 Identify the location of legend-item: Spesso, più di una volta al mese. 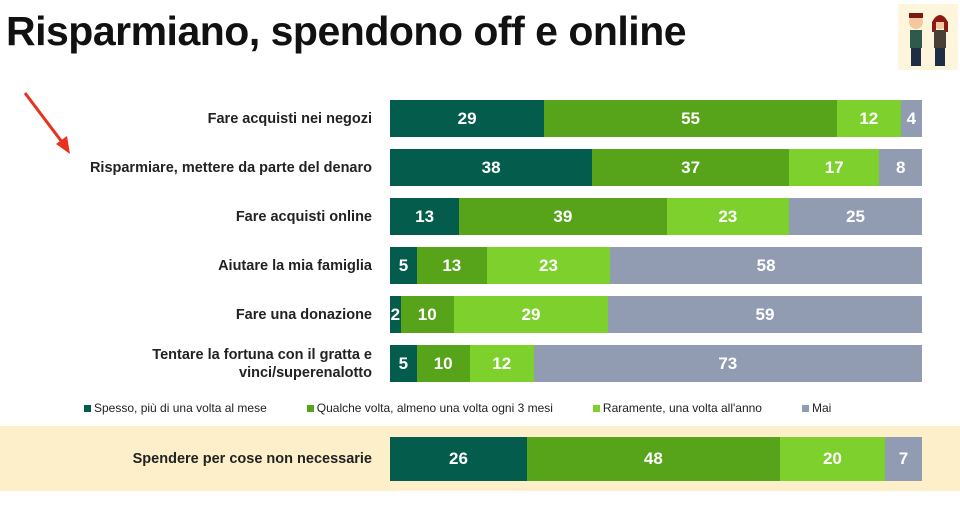
(175, 408).